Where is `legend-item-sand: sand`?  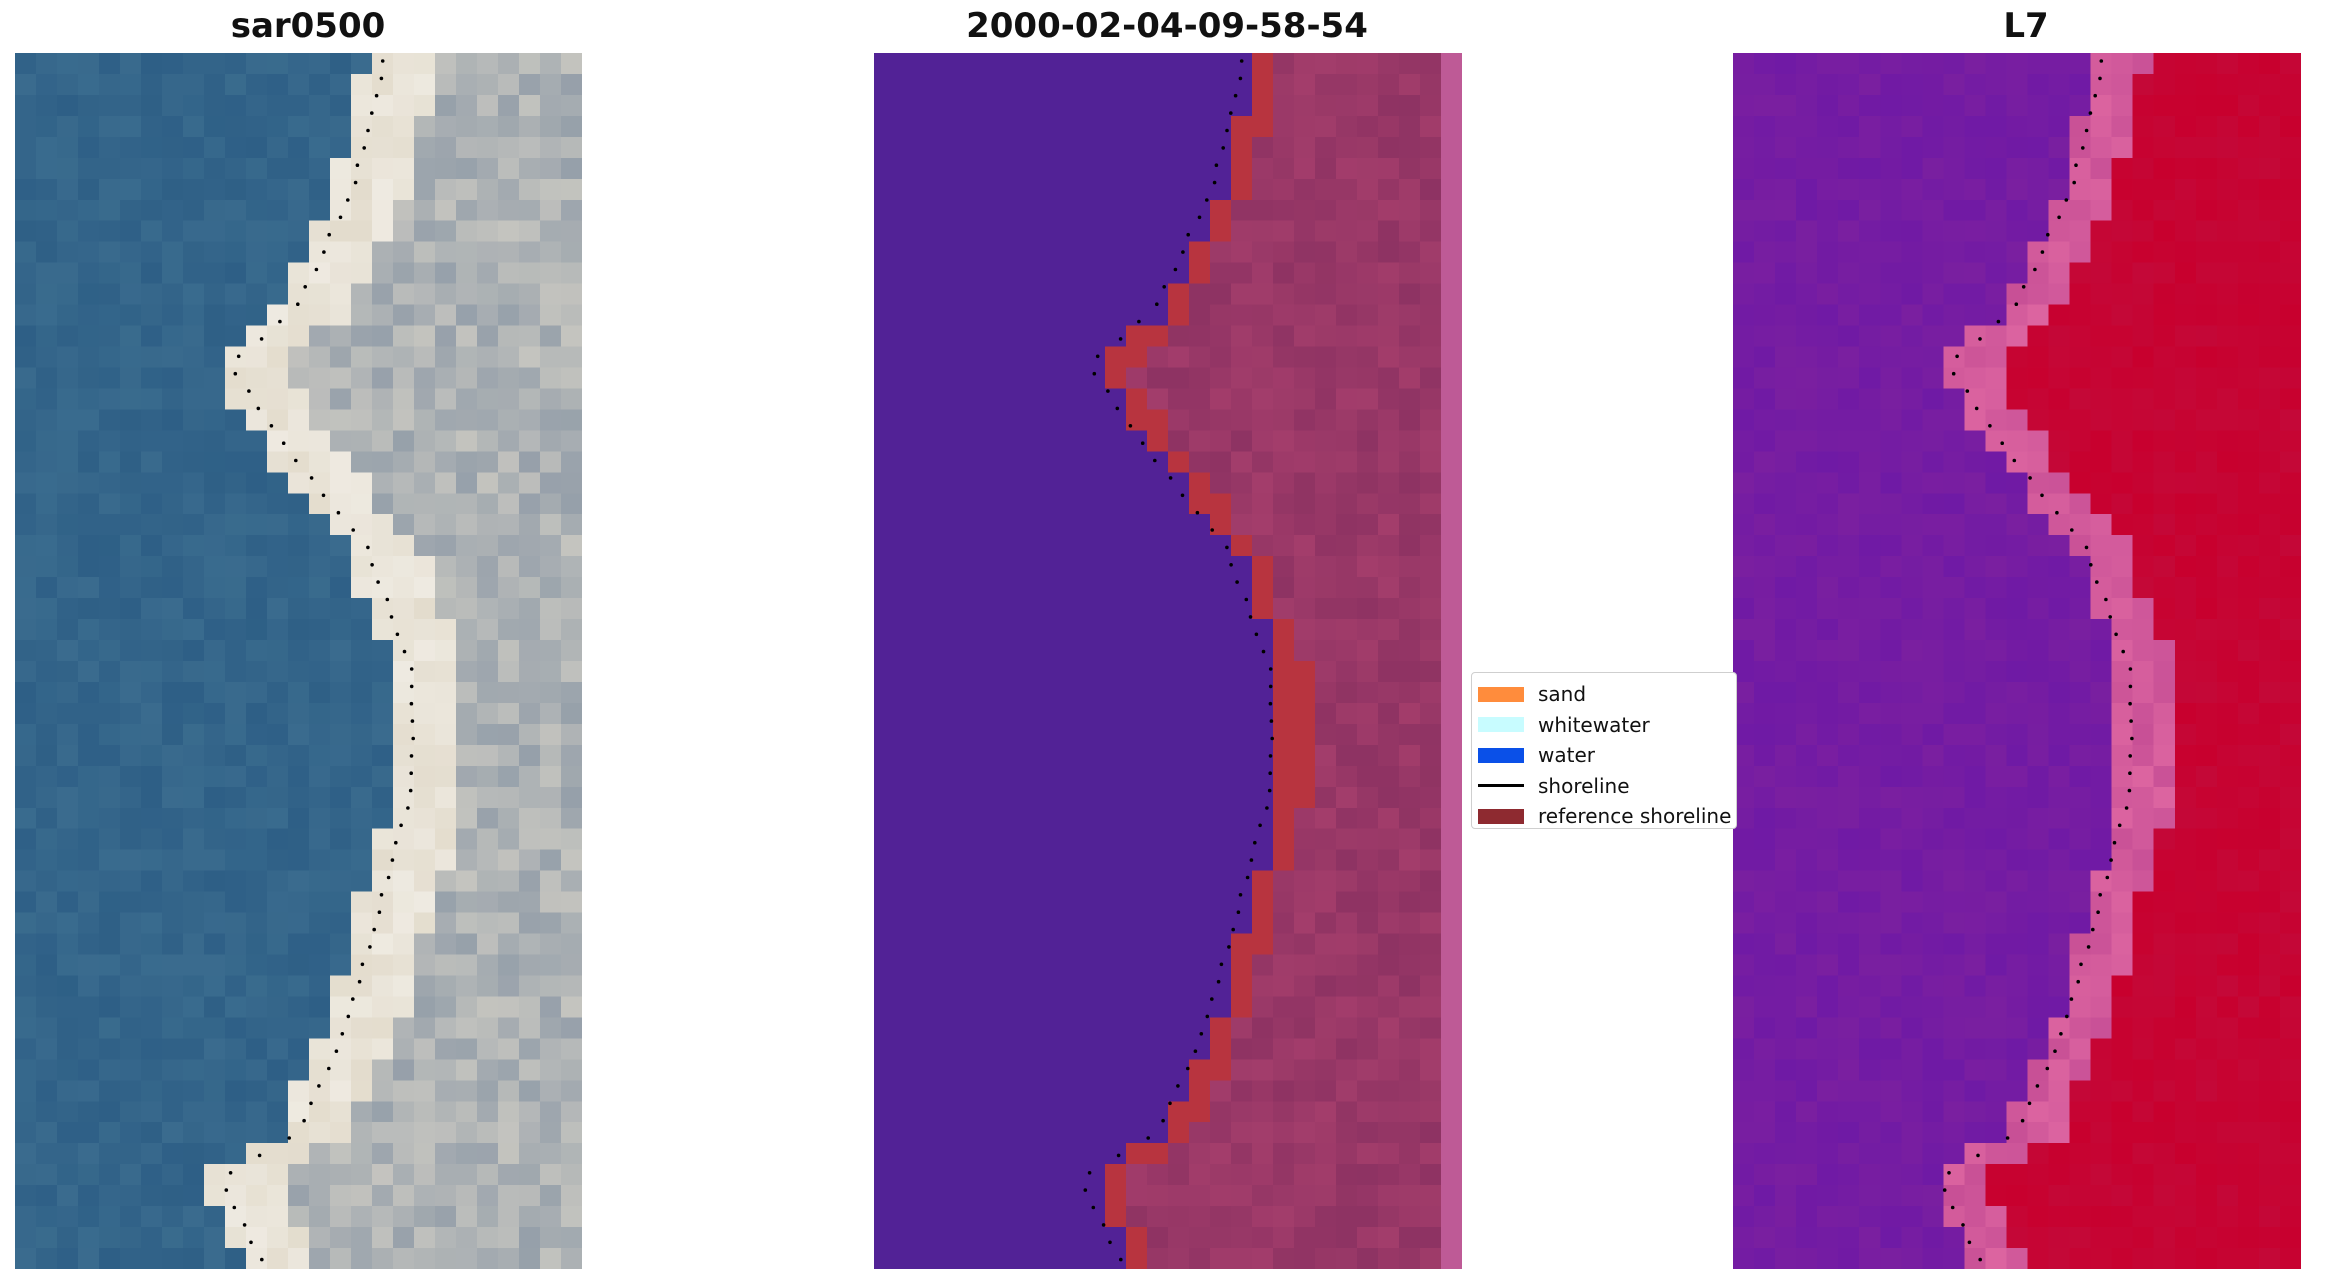 legend-item-sand: sand is located at coordinates (1604, 694).